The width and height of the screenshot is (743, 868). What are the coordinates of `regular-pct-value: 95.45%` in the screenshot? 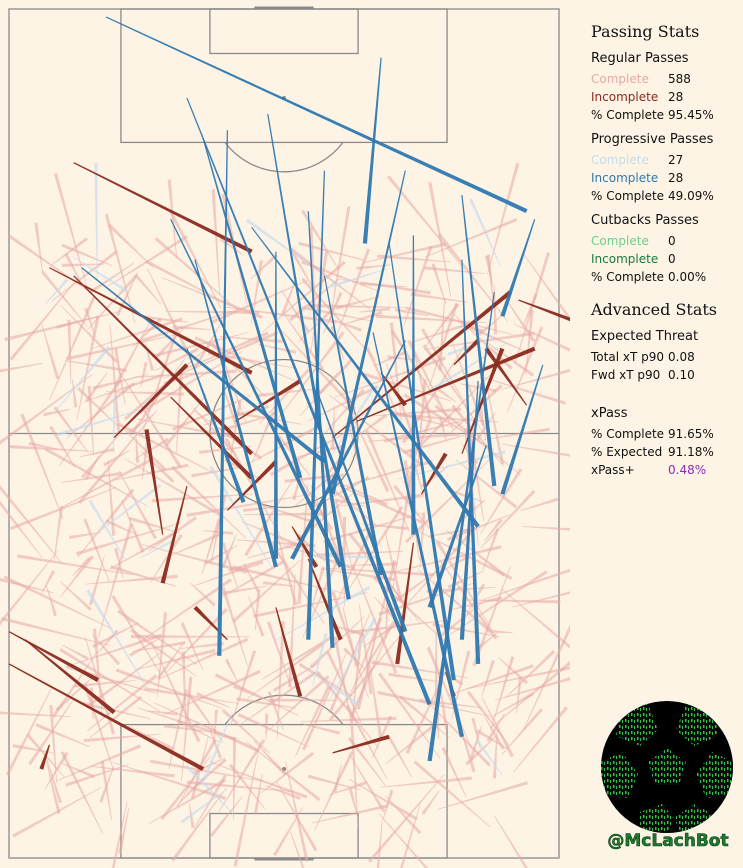 It's located at (691, 115).